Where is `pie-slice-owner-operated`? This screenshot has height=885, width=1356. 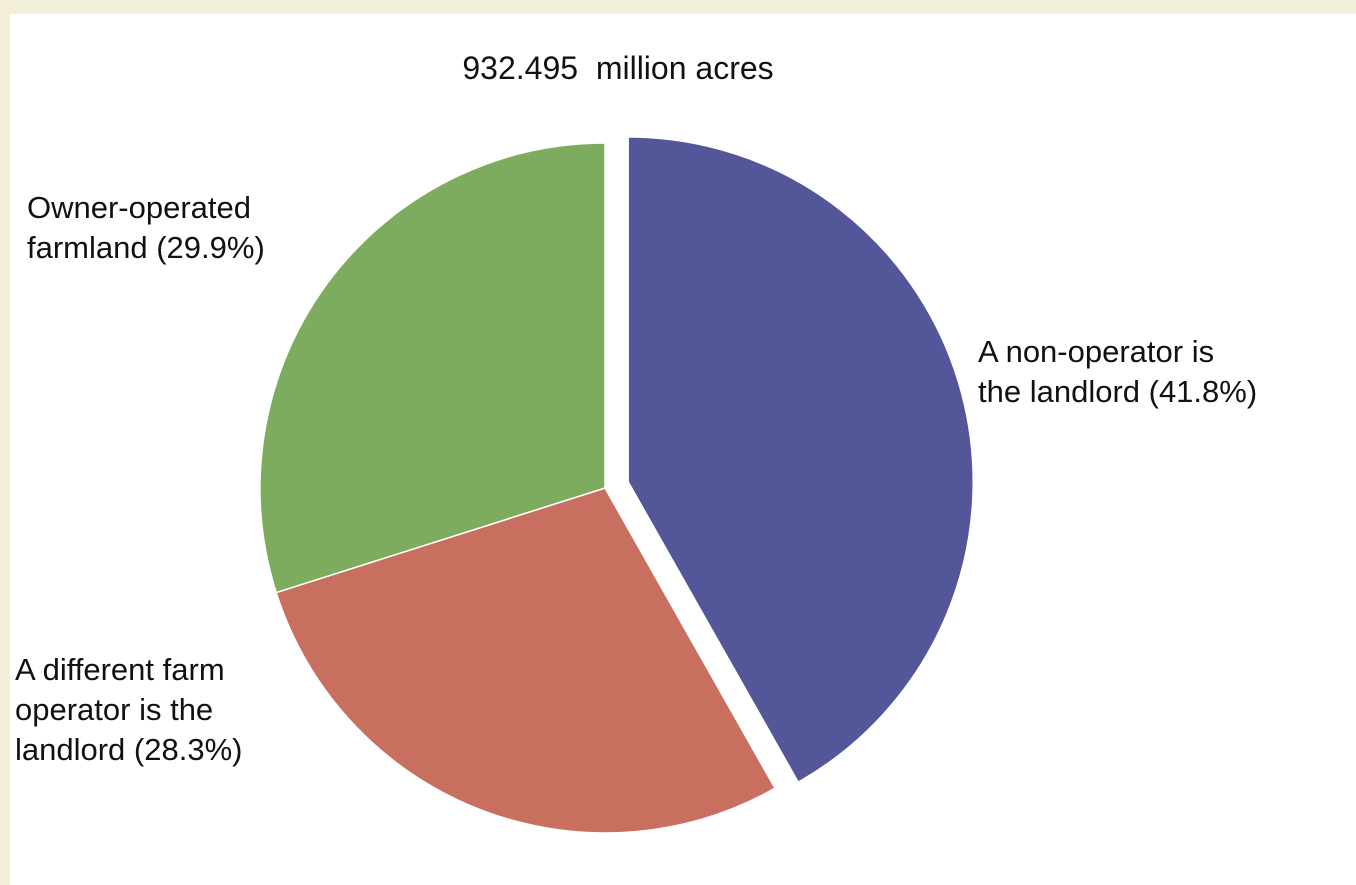 pie-slice-owner-operated is located at coordinates (432, 368).